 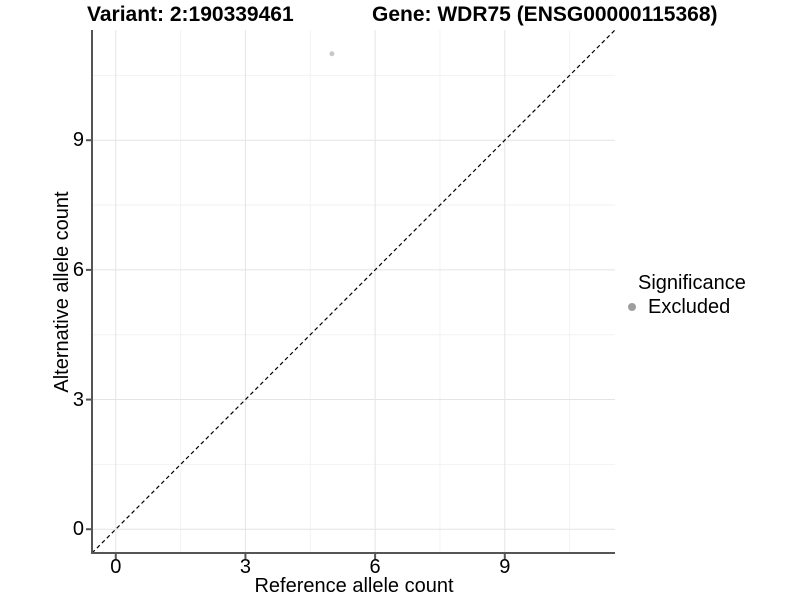 What do you see at coordinates (505, 567) in the screenshot?
I see `x-tick-label: 9` at bounding box center [505, 567].